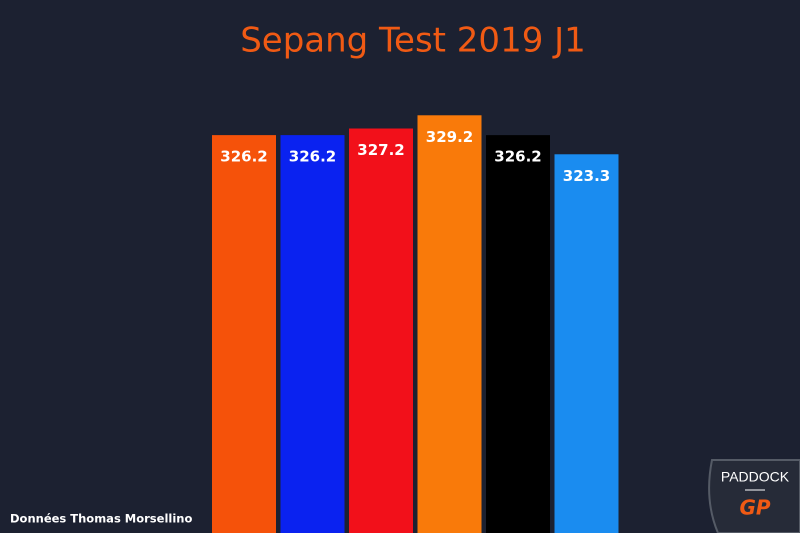 The height and width of the screenshot is (533, 800). Describe the element at coordinates (413, 41) in the screenshot. I see `chart-title: Sepang Test 2019 J1` at that location.